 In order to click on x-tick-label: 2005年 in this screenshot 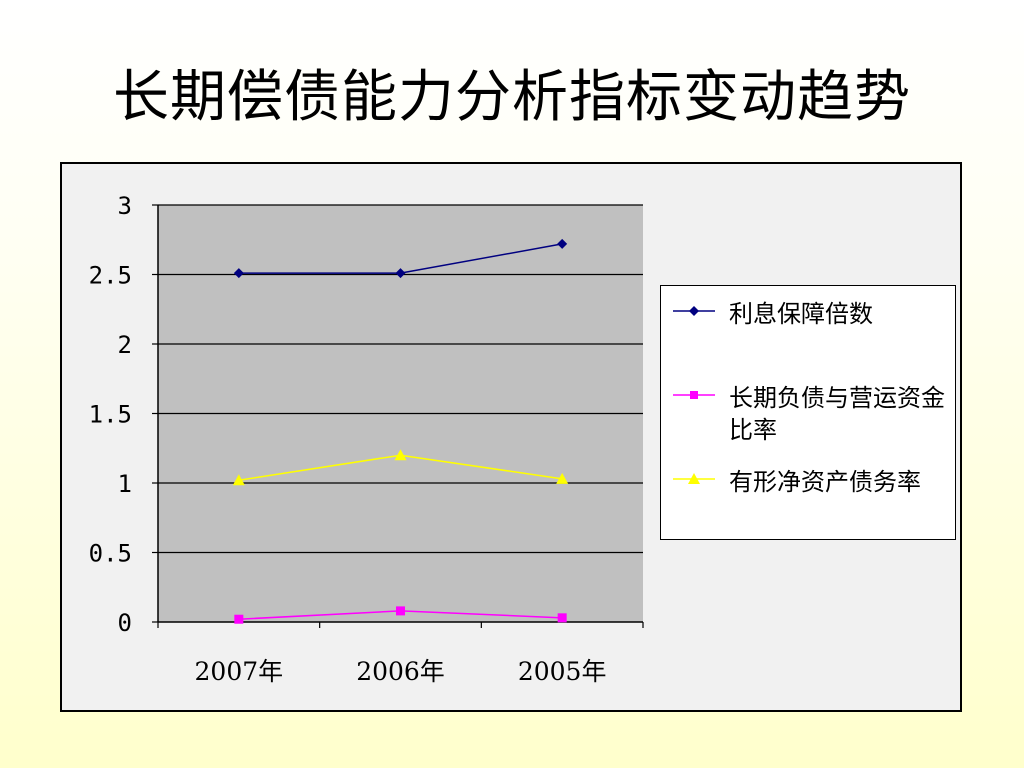, I will do `click(562, 671)`.